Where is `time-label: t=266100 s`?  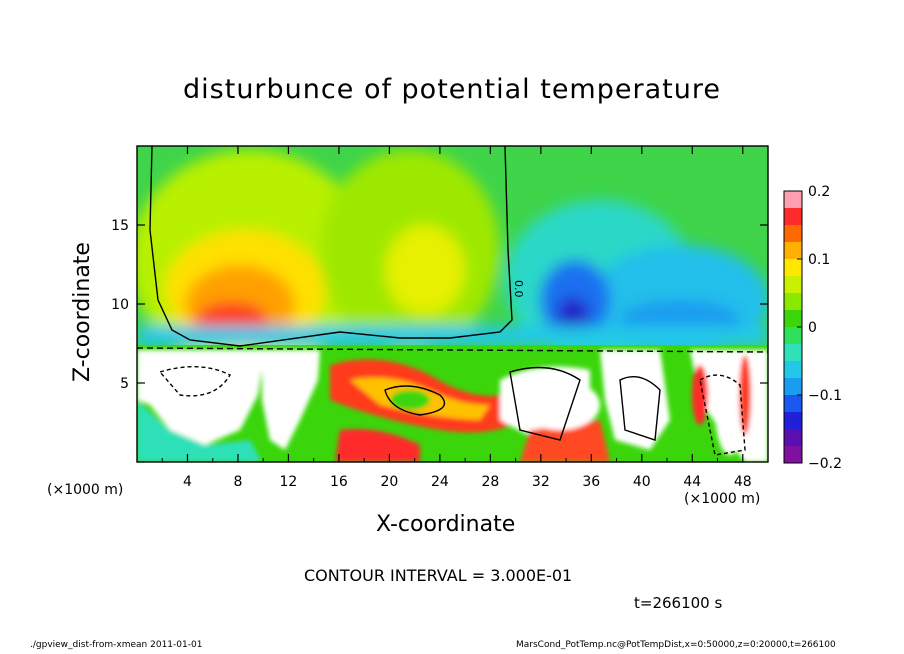
time-label: t=266100 s is located at coordinates (678, 603).